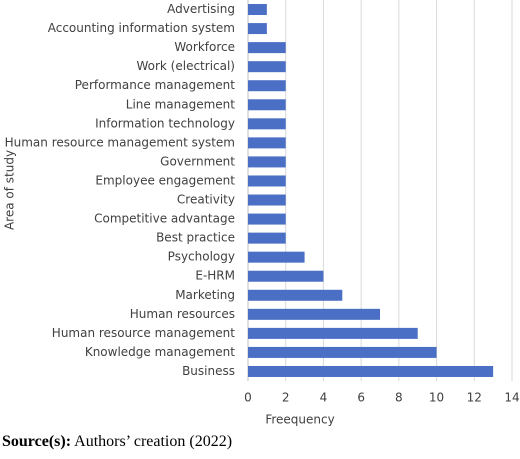 This screenshot has height=459, width=520. What do you see at coordinates (36, 441) in the screenshot?
I see `source-label: Source(s):` at bounding box center [36, 441].